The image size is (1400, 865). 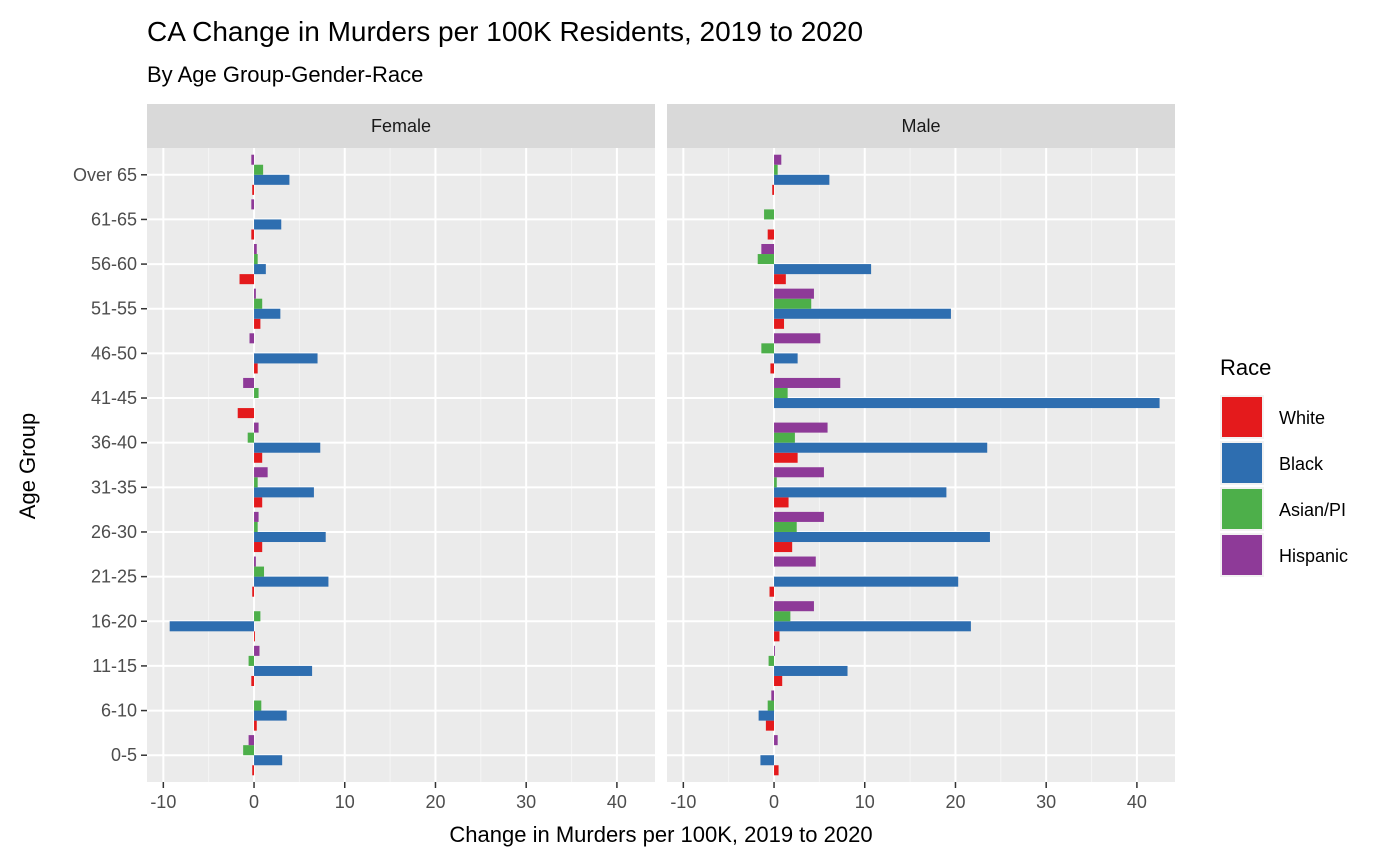 I want to click on y-tick-label: 26-30, so click(x=114, y=532).